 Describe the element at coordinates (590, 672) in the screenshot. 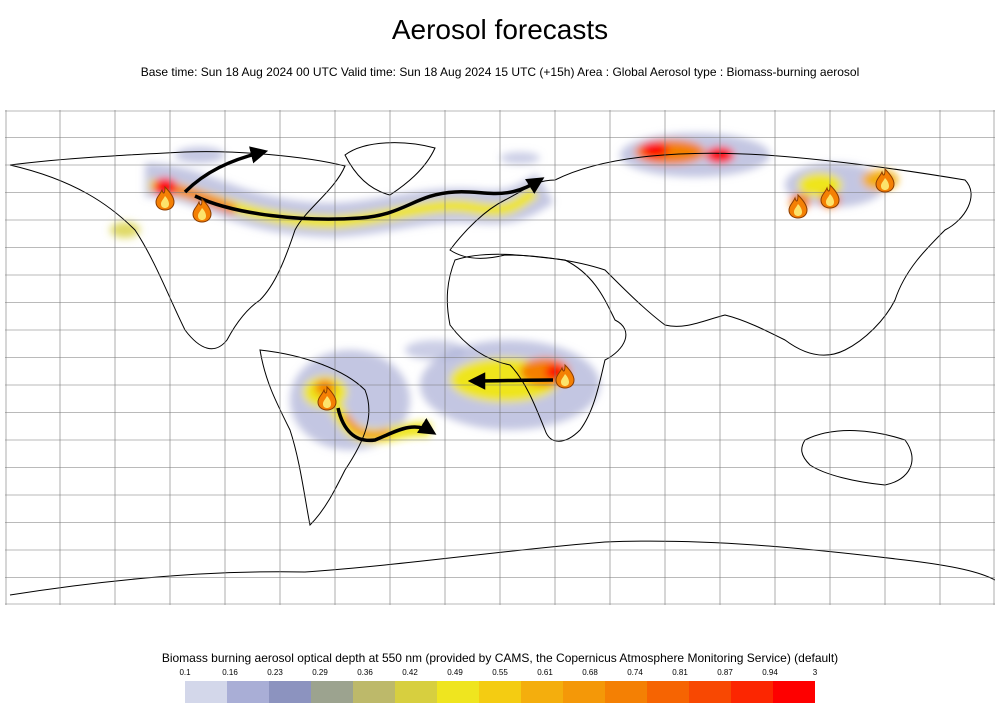

I see `legend-tick-label: 0.68` at that location.